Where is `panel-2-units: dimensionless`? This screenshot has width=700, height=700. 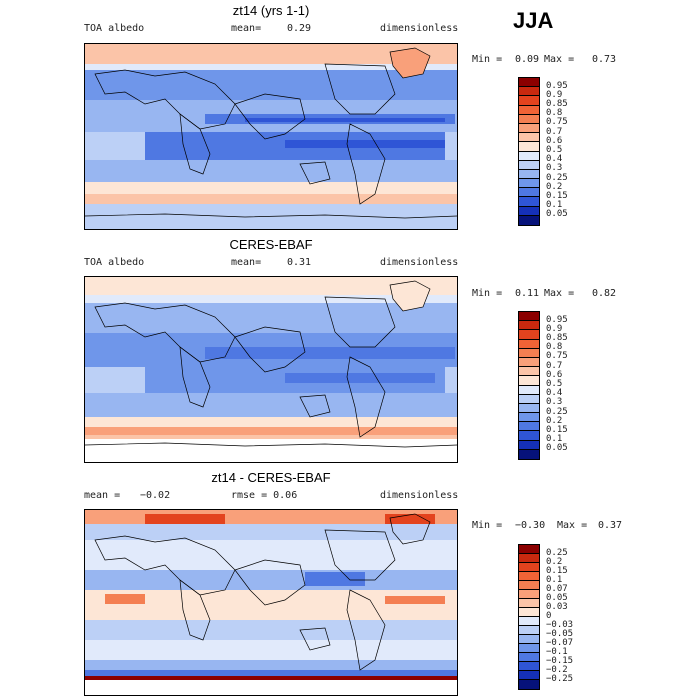
panel-2-units: dimensionless is located at coordinates (419, 262).